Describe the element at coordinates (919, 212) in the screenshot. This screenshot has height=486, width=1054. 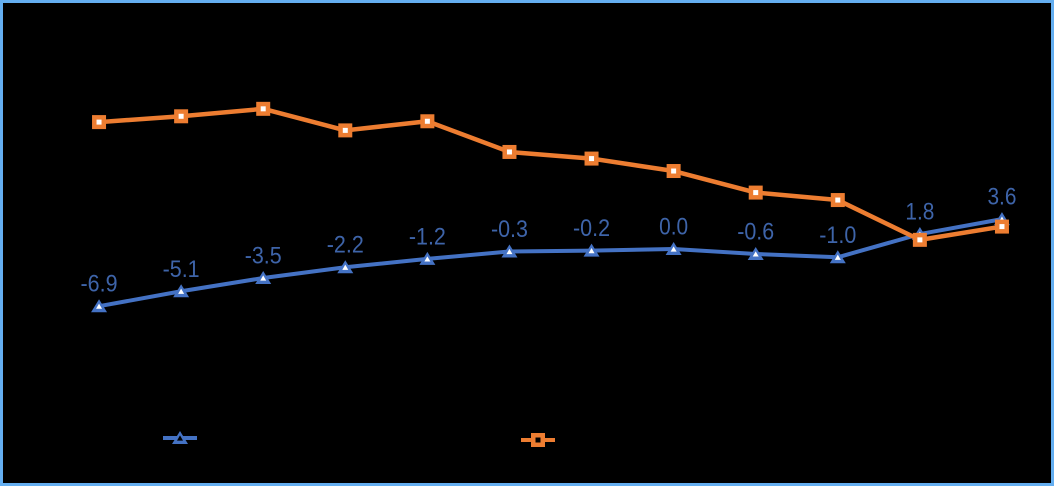
I see `data-label: 1.8` at that location.